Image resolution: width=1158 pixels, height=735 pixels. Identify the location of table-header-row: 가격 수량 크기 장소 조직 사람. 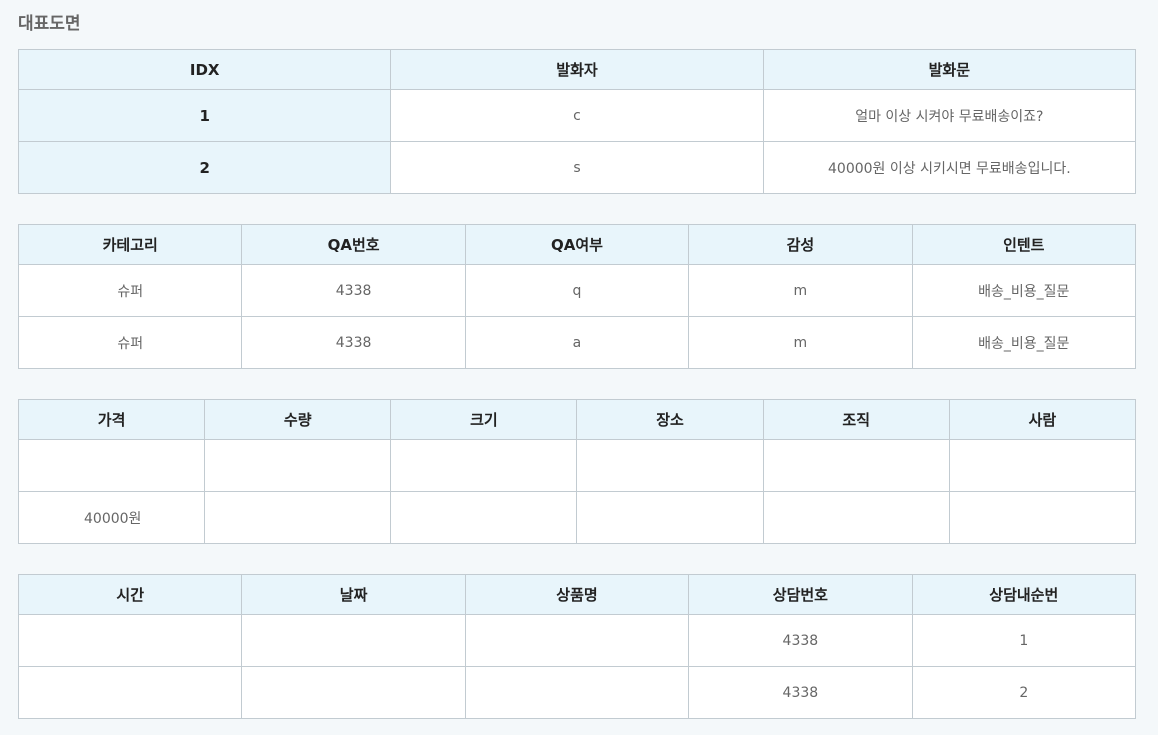
(577, 419).